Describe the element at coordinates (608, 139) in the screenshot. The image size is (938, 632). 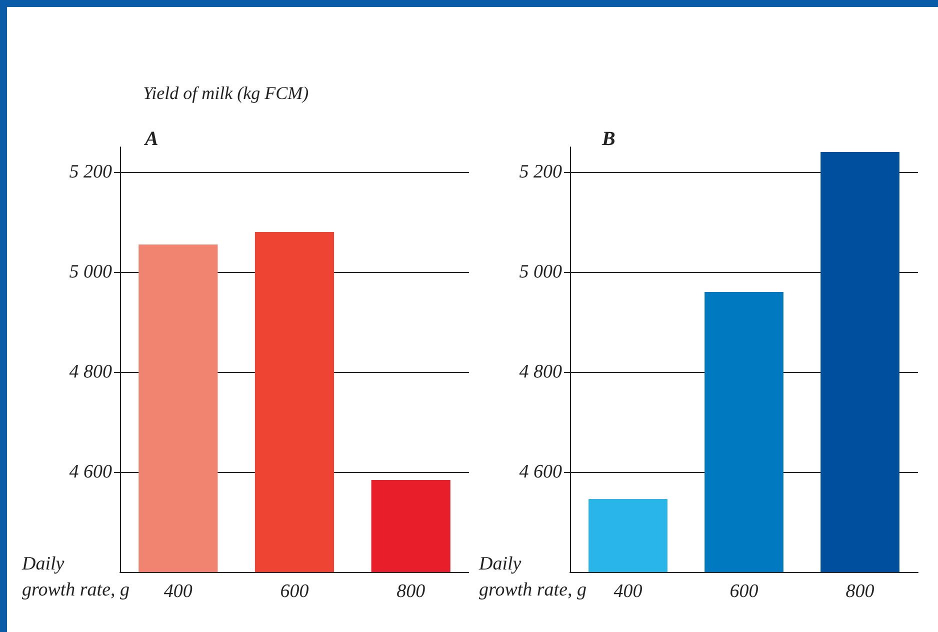
I see `chart-title: B` at that location.